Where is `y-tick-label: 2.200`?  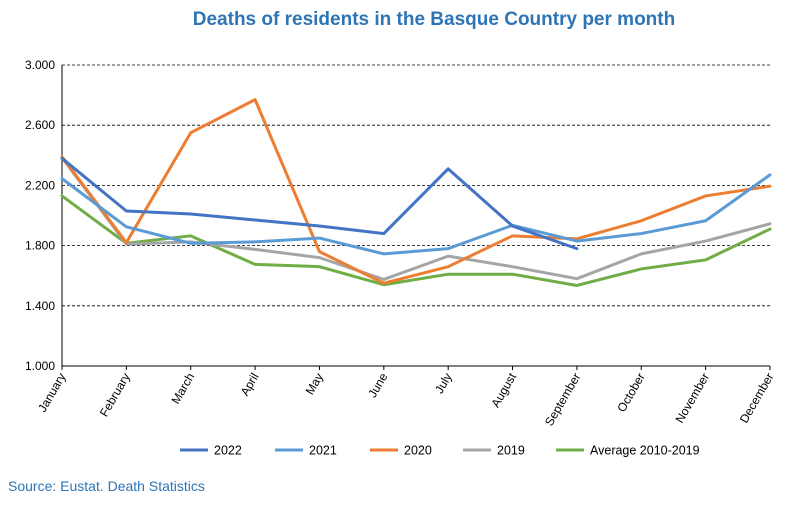 y-tick-label: 2.200 is located at coordinates (40, 185).